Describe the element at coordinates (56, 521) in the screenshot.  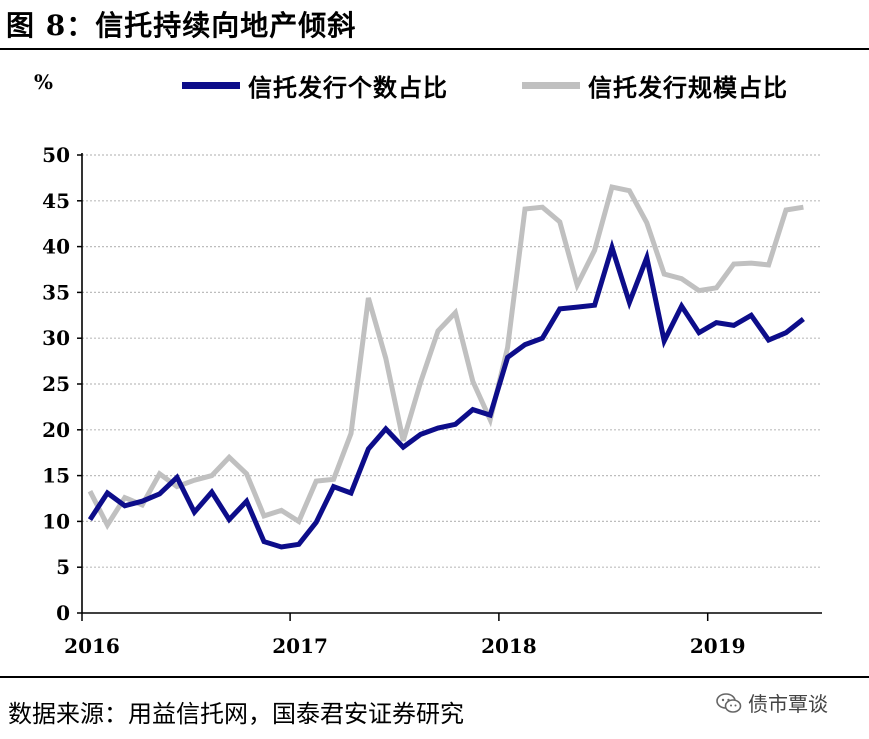
I see `y-tick-label-10: 10` at that location.